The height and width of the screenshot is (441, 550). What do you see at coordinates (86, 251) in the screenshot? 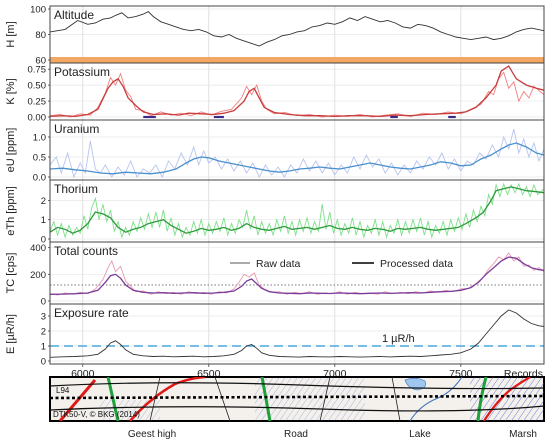
I see `total_counts-title: Total counts` at bounding box center [86, 251].